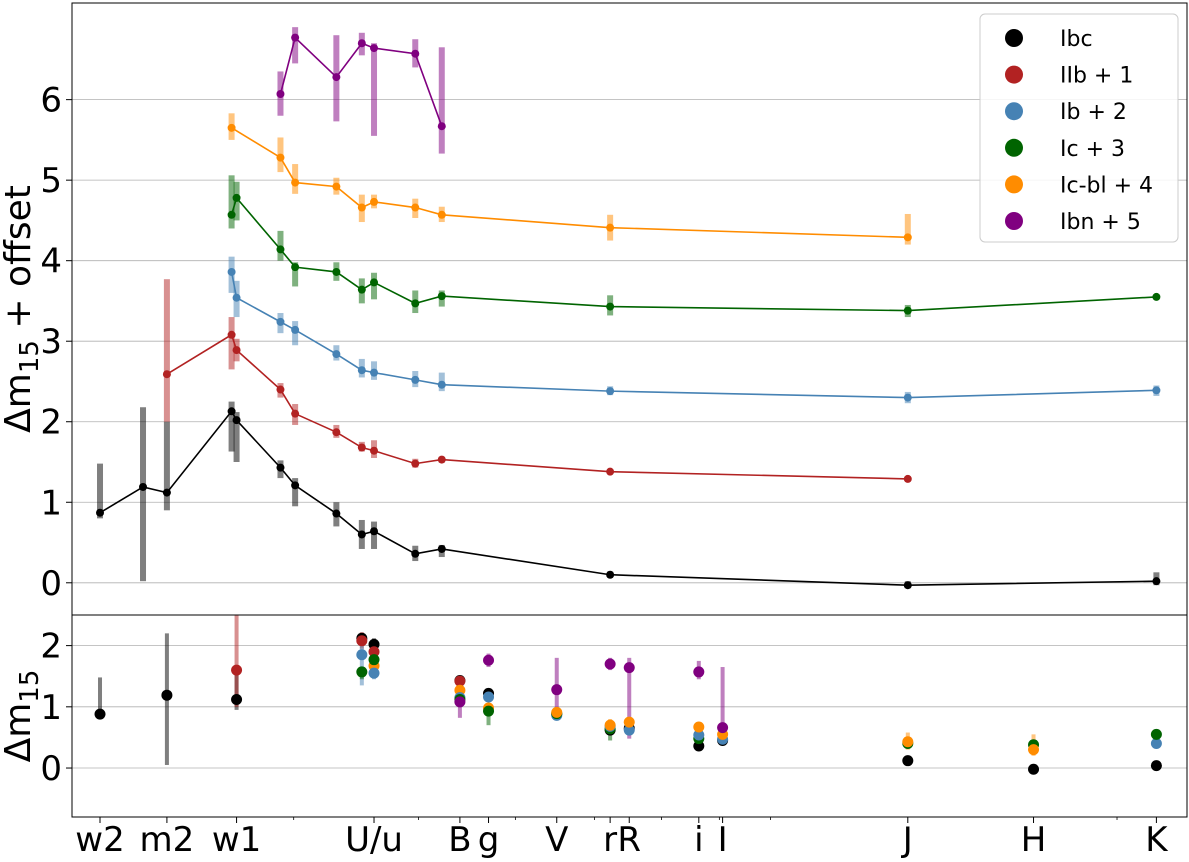 This screenshot has width=1189, height=862. What do you see at coordinates (459, 840) in the screenshot?
I see `x-tick-label: B` at bounding box center [459, 840].